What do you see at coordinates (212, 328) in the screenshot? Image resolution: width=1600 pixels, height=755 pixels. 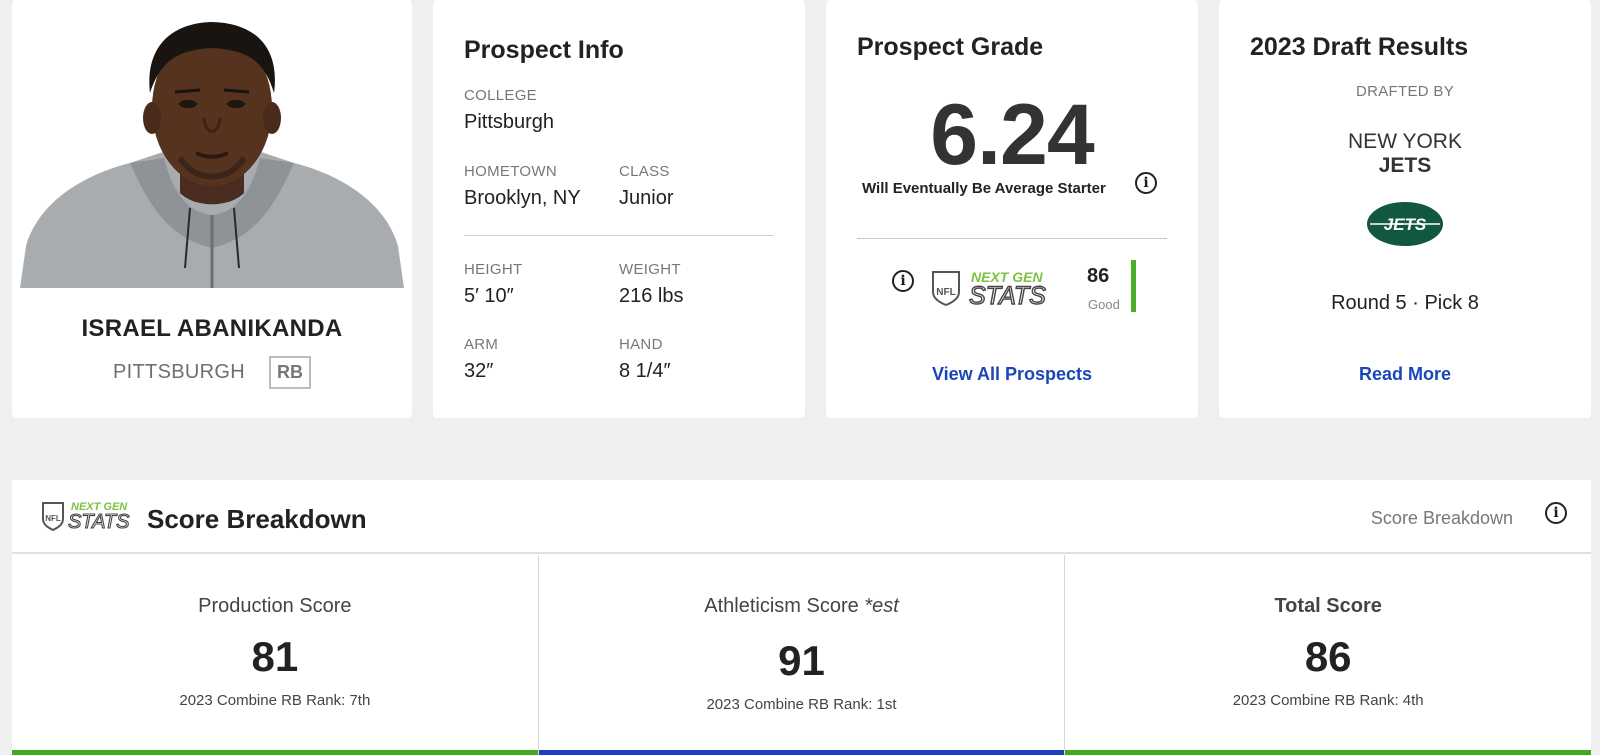 I see `player-name: ISRAEL ABANIKANDA` at bounding box center [212, 328].